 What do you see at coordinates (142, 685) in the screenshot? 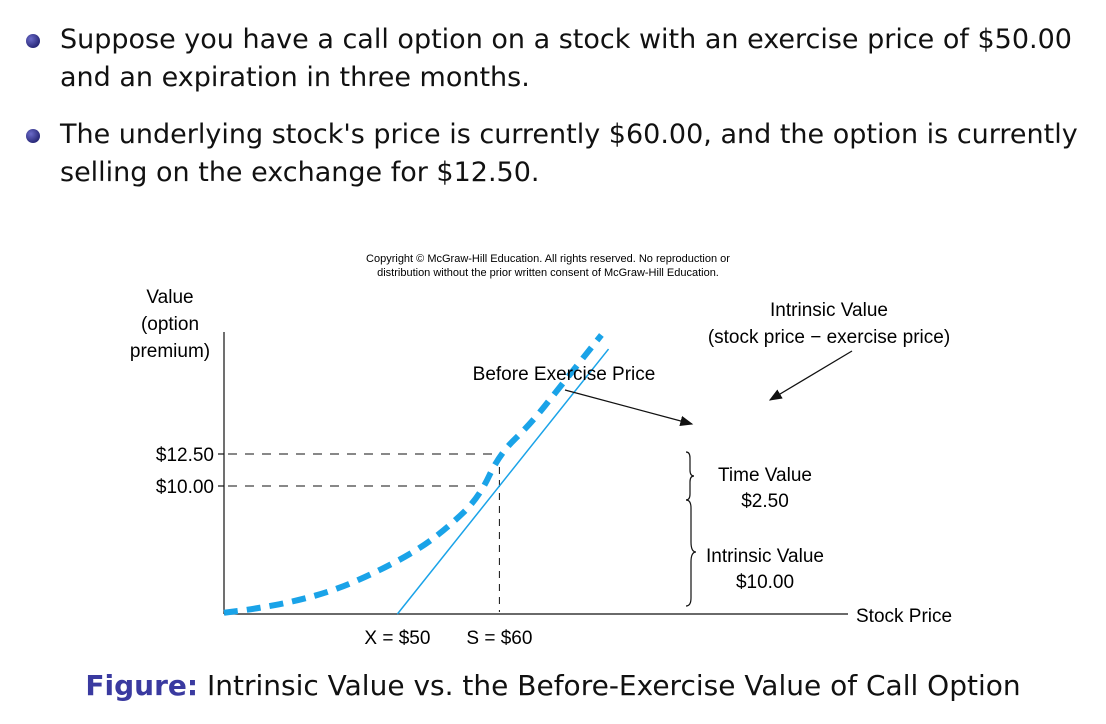
I see `caption-prefix: Figure:` at bounding box center [142, 685].